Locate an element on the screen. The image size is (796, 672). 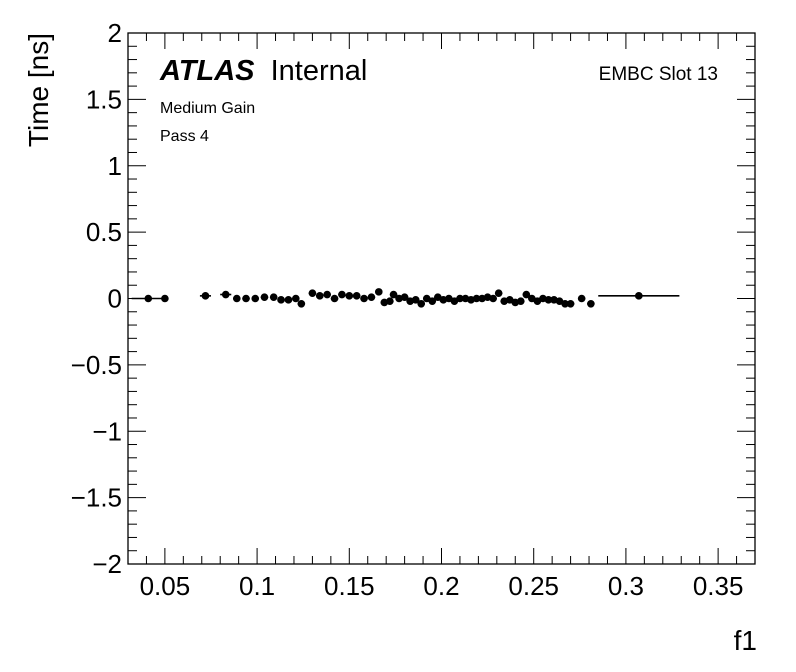
svg-text: ATLAS Internal is located at coordinates (263, 71).